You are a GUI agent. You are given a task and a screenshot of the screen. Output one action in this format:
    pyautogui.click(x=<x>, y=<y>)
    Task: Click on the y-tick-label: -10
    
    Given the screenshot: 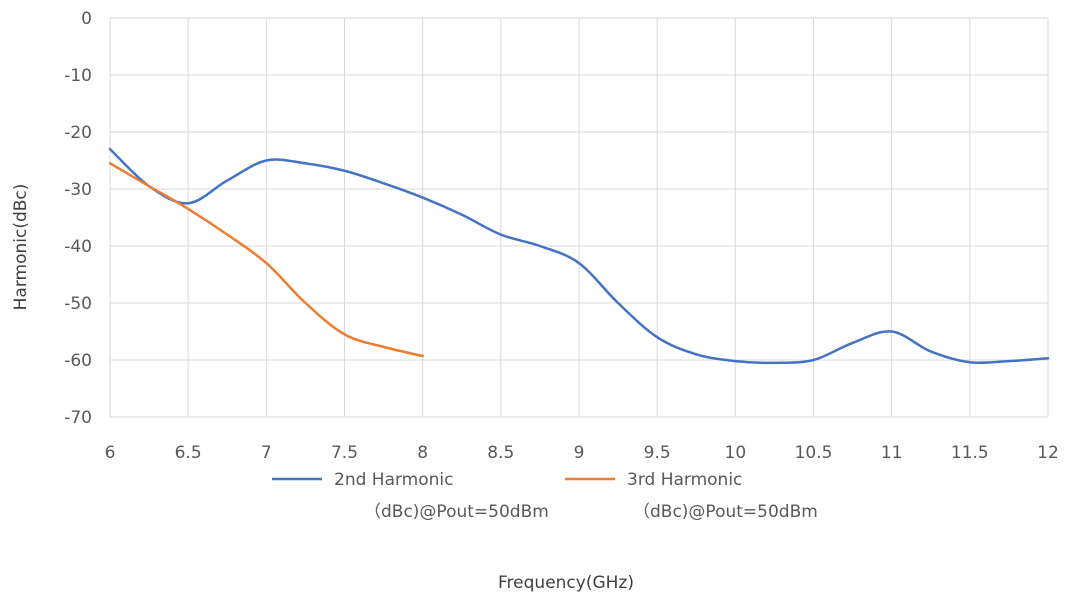 What is the action you would take?
    pyautogui.click(x=78, y=76)
    